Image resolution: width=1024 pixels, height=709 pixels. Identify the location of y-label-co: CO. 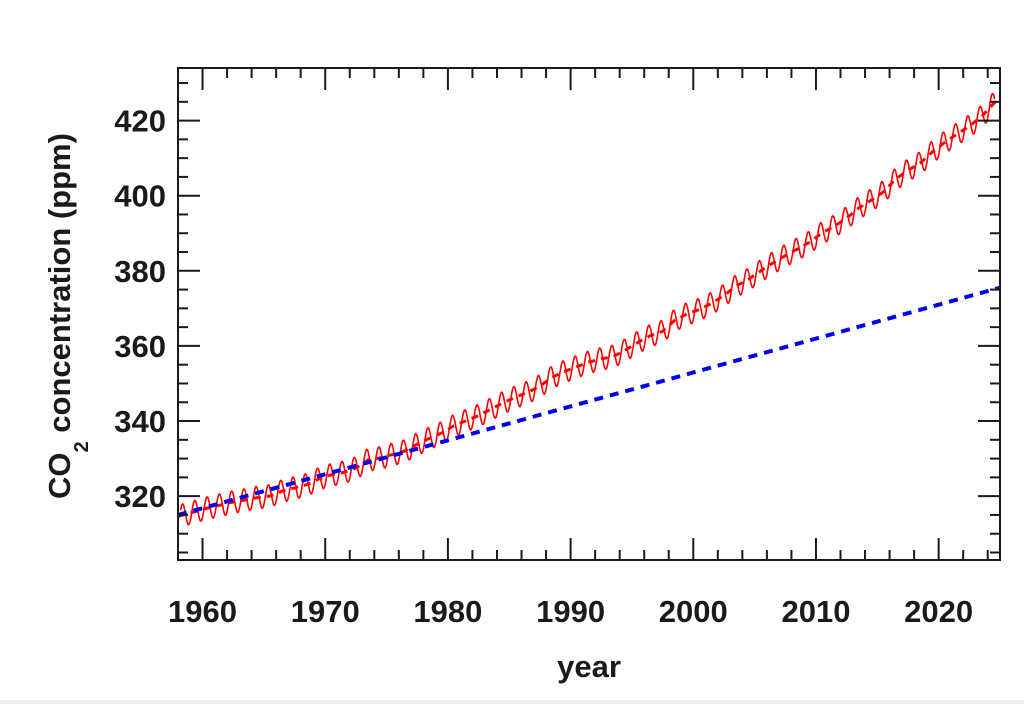
(59, 475).